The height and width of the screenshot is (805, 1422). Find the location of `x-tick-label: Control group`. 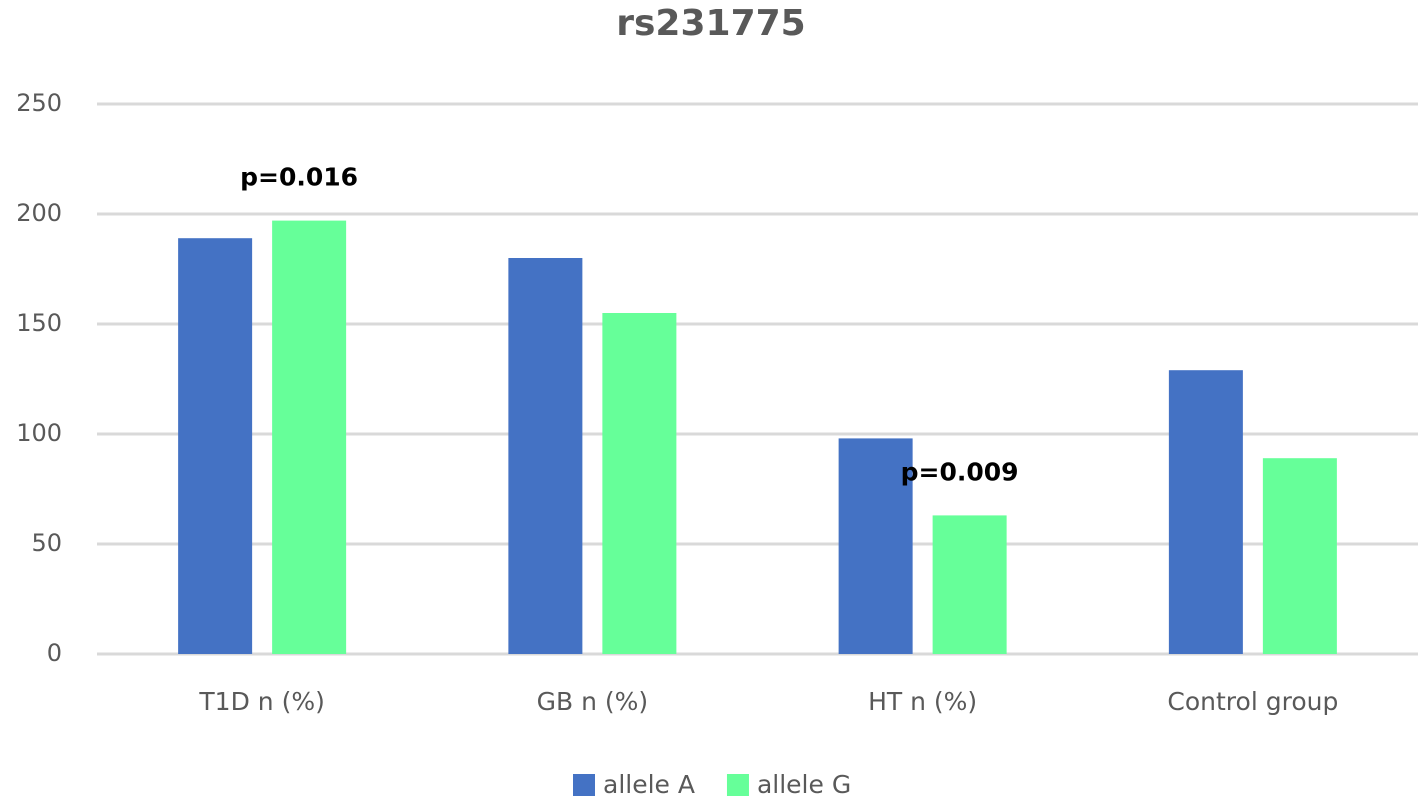

x-tick-label: Control group is located at coordinates (1252, 701).